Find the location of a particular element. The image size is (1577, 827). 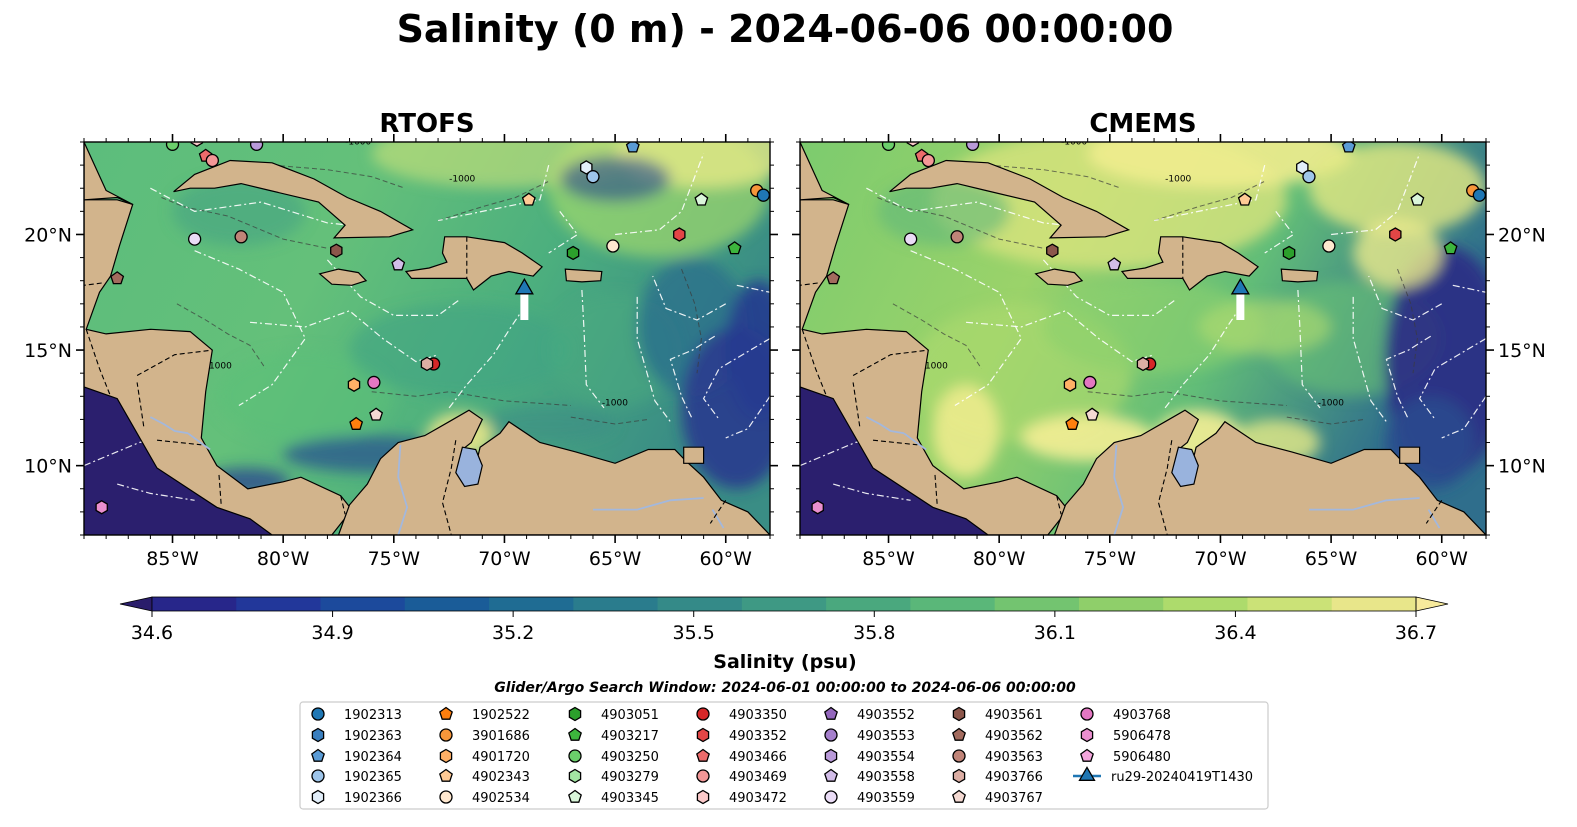

legend-label: 1902366 is located at coordinates (373, 798).